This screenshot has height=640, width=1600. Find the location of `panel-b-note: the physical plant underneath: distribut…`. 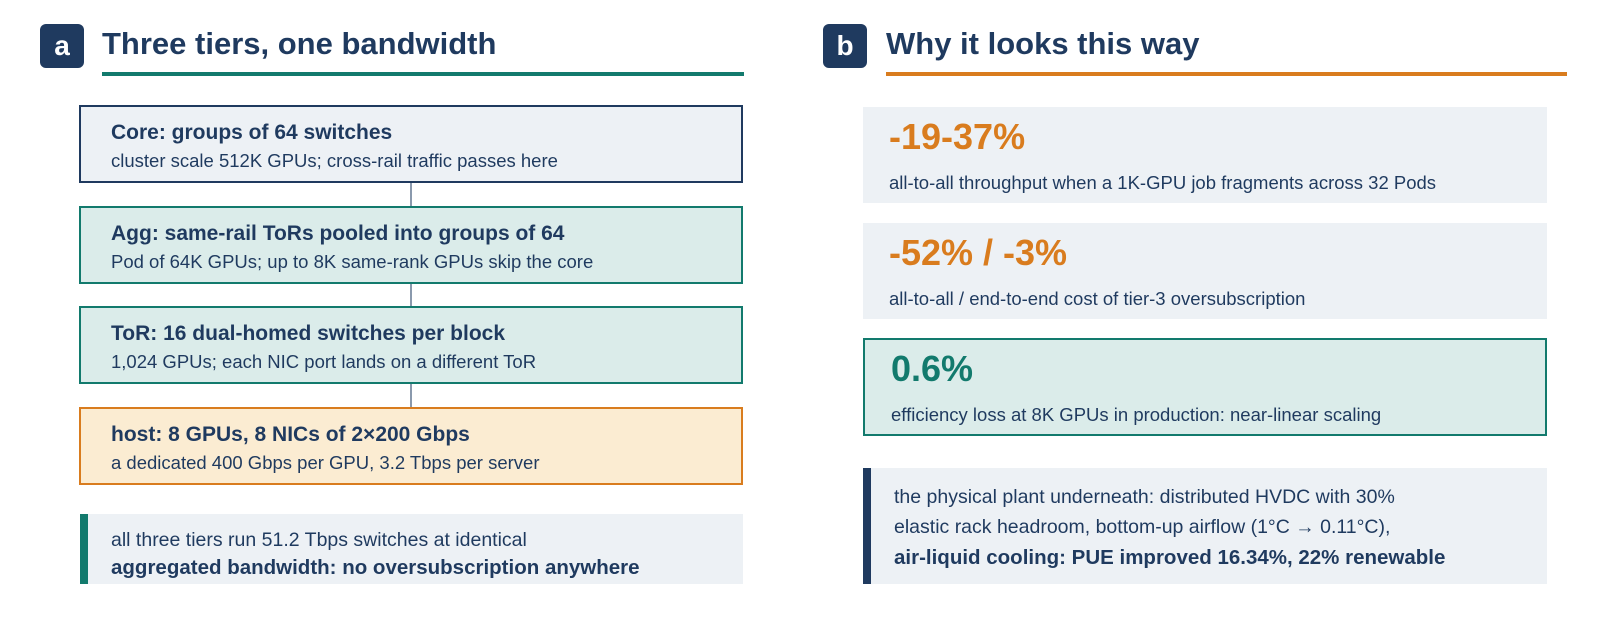

panel-b-note: the physical plant underneath: distribut… is located at coordinates (1205, 526).